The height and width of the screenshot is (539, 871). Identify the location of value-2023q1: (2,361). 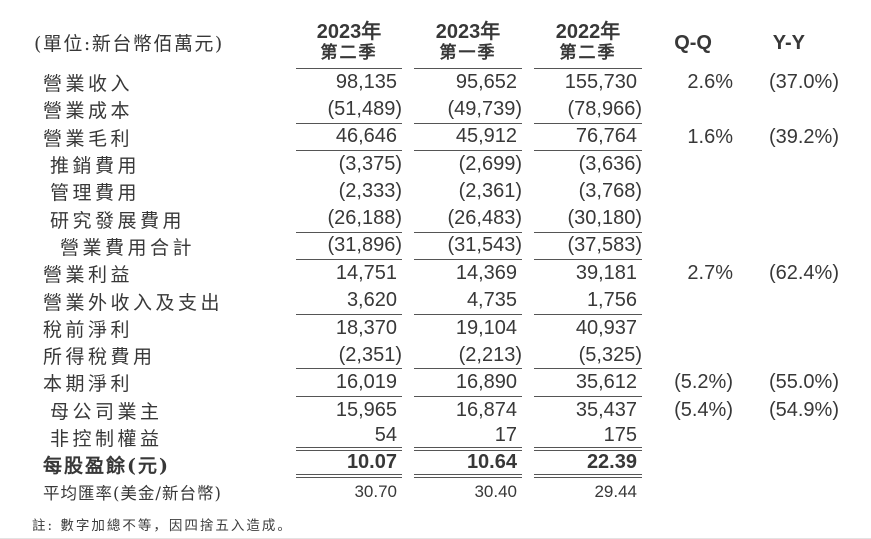
(490, 191).